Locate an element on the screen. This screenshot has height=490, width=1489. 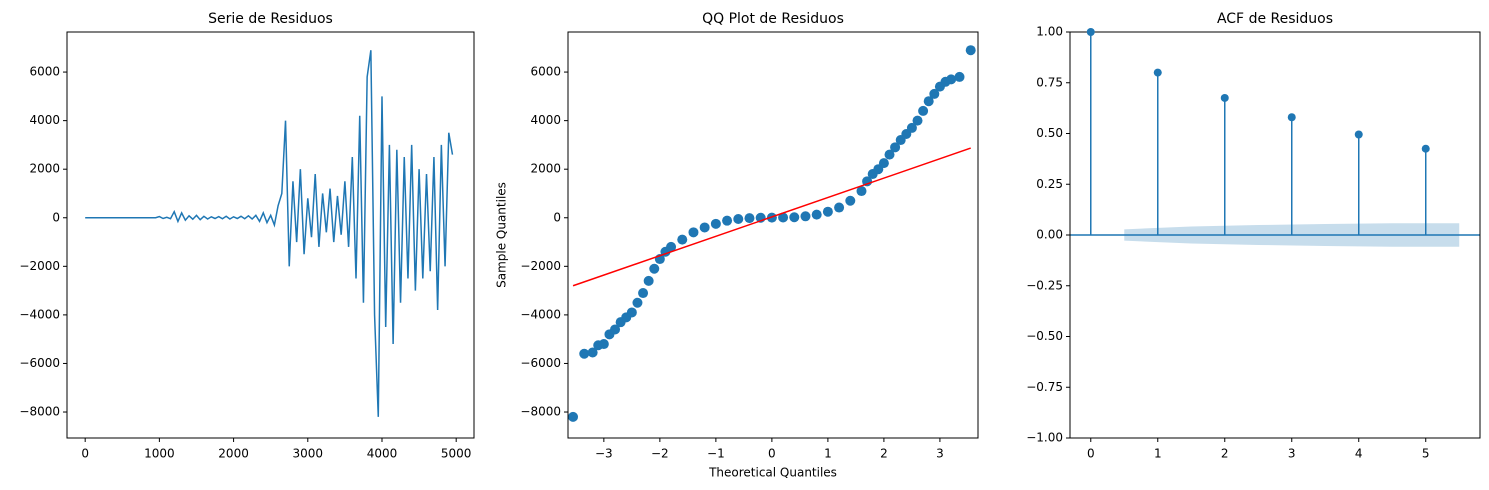
x-tick-label: 5 is located at coordinates (1426, 454).